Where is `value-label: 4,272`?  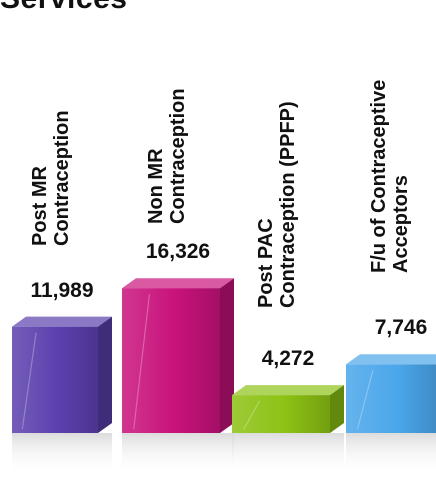 value-label: 4,272 is located at coordinates (288, 359).